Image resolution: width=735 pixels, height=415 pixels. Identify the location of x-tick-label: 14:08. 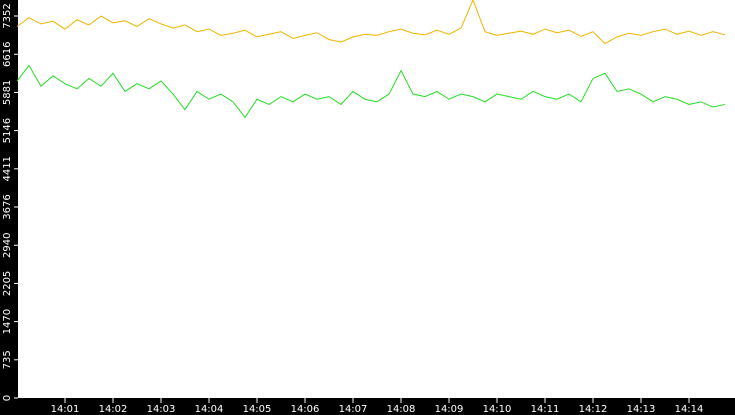
(401, 409).